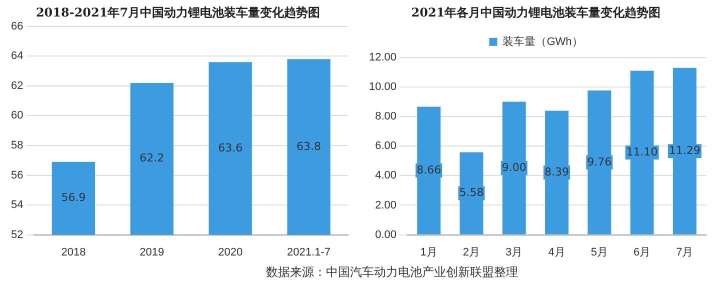 Image resolution: width=724 pixels, height=288 pixels. Describe the element at coordinates (557, 252) in the screenshot. I see `x-tick-label: 4月` at that location.